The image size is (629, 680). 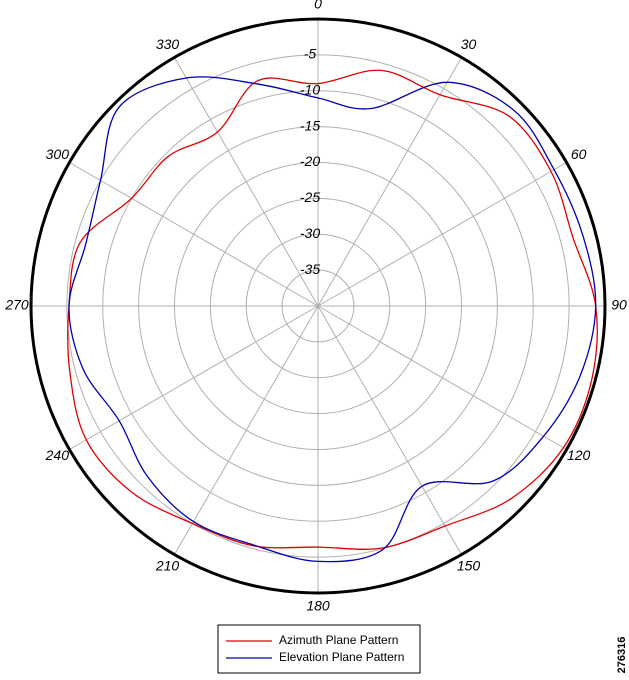 I want to click on legend-label: Elevation Plane Pattern, so click(x=341, y=657).